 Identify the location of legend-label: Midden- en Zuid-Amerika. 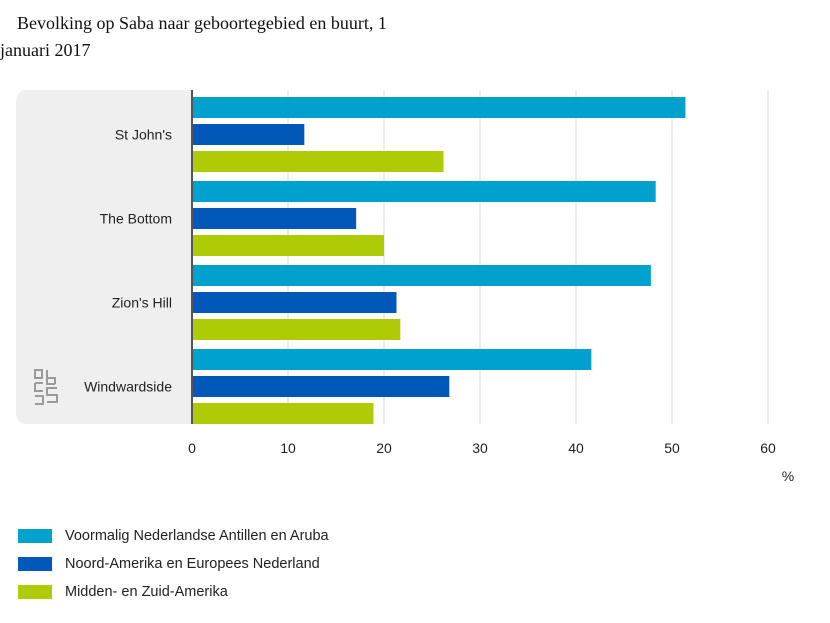
(146, 592).